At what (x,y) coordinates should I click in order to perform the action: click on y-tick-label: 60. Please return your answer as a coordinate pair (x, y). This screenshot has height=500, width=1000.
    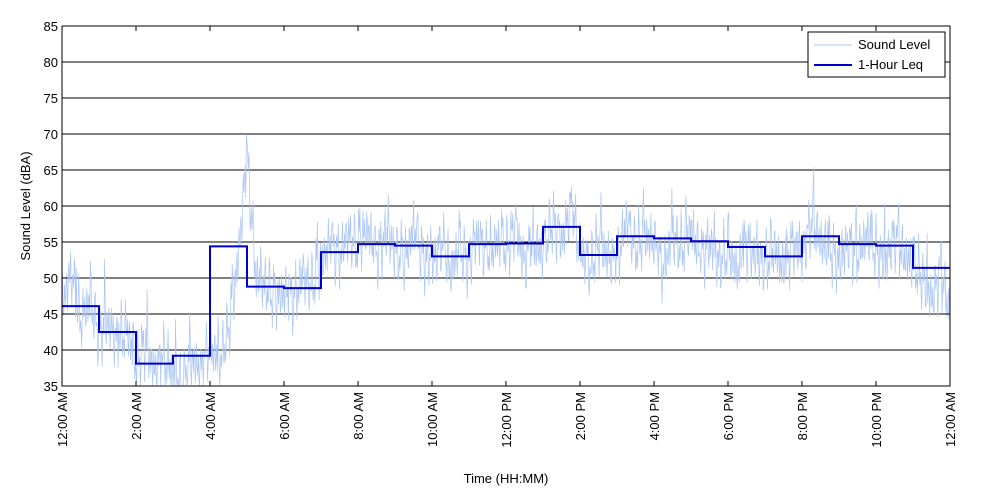
    Looking at the image, I should click on (51, 206).